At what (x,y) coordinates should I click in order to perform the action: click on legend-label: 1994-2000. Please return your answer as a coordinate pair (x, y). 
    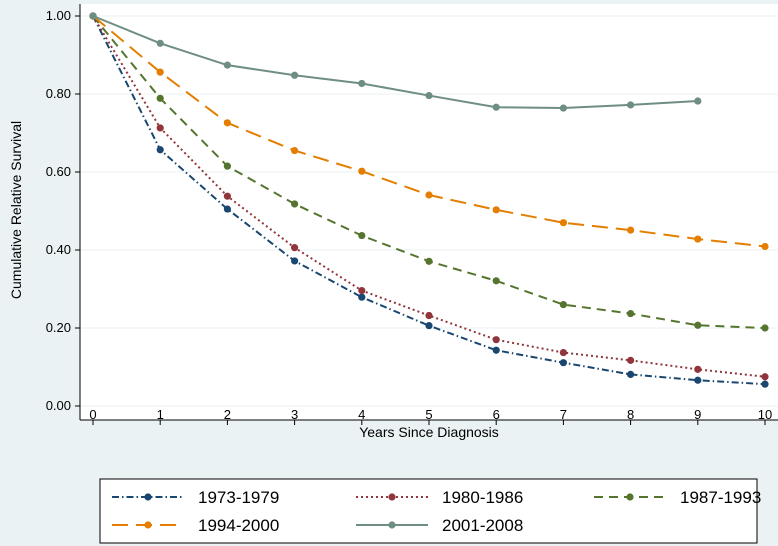
    Looking at the image, I should click on (238, 525).